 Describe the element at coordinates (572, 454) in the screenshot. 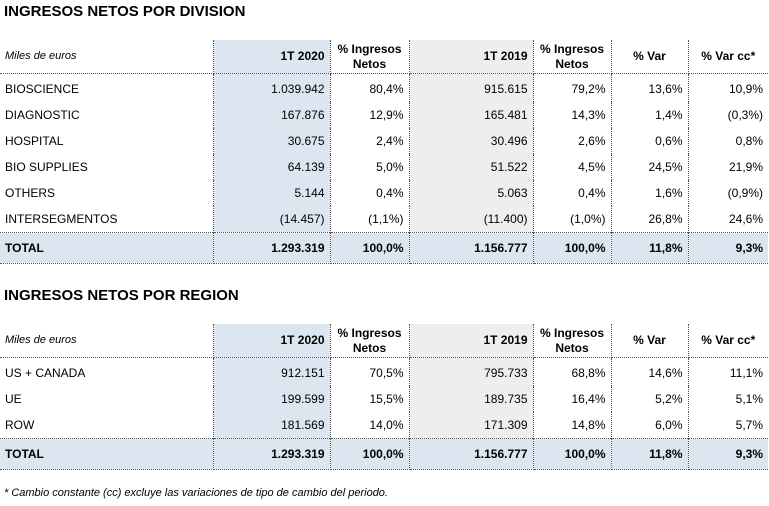

I see `region-total-p2019: 100,0%` at that location.